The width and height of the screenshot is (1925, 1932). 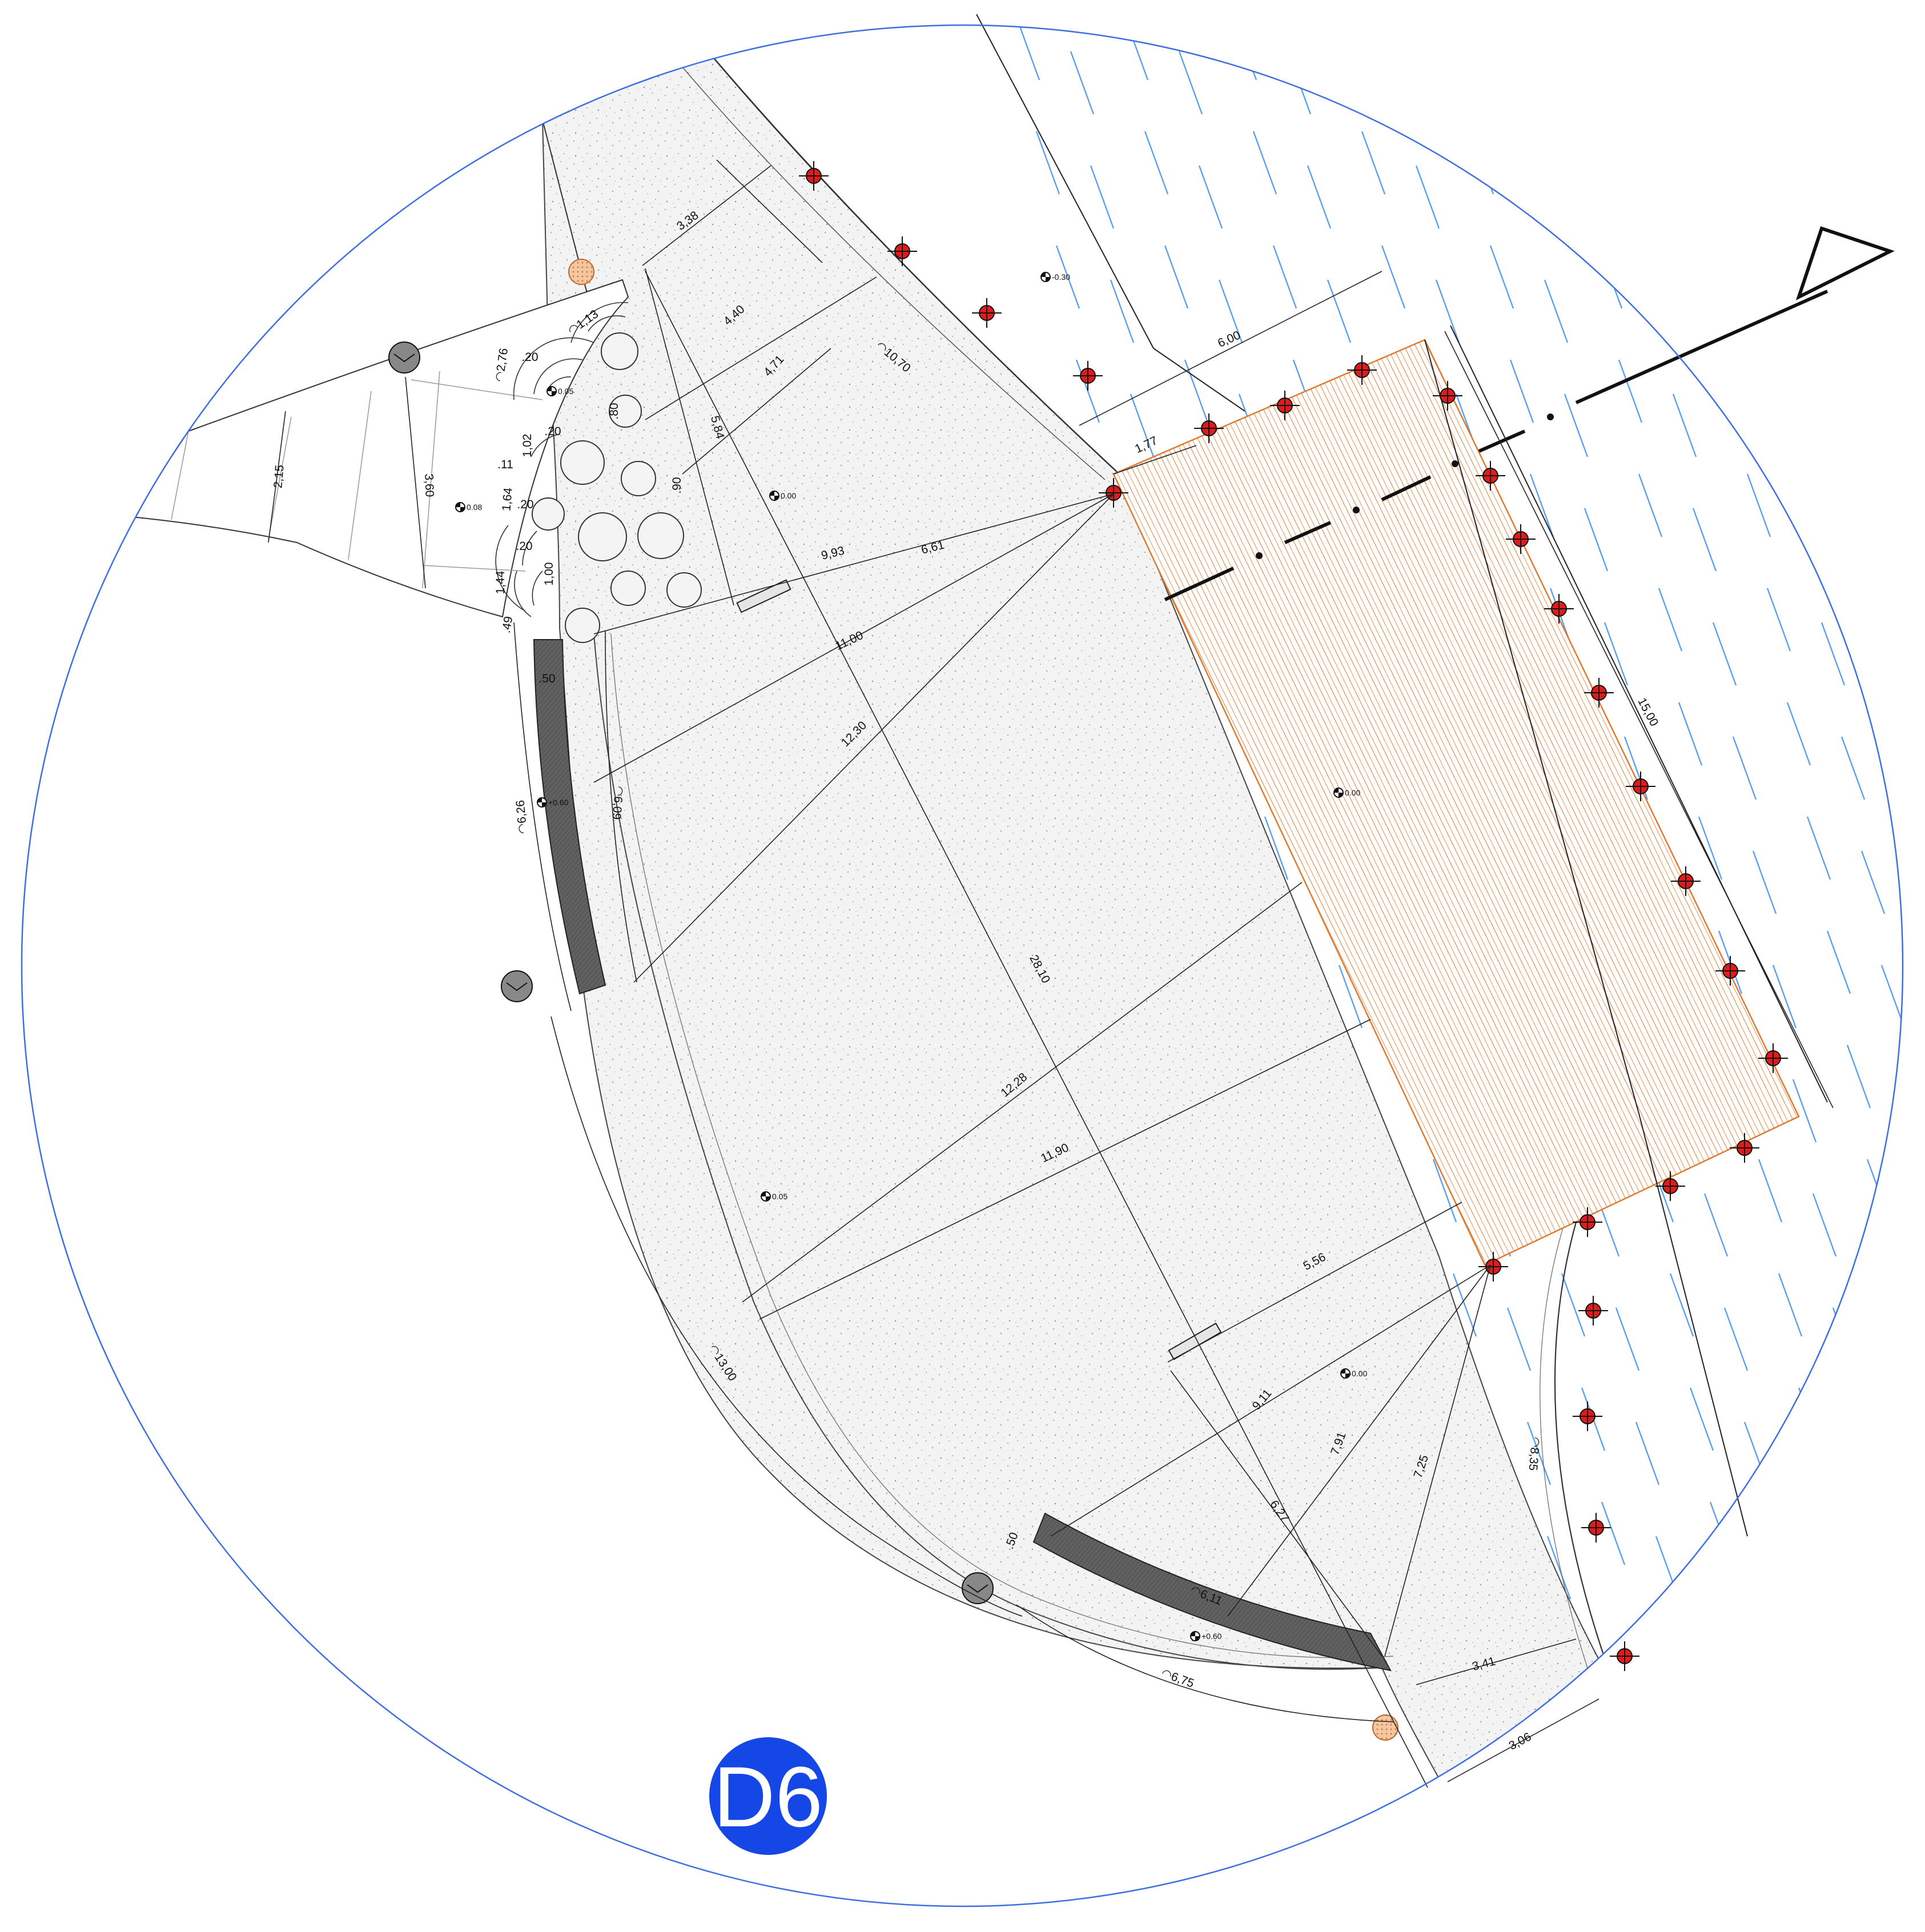 I want to click on dimension-label: 1,77, so click(x=1146, y=445).